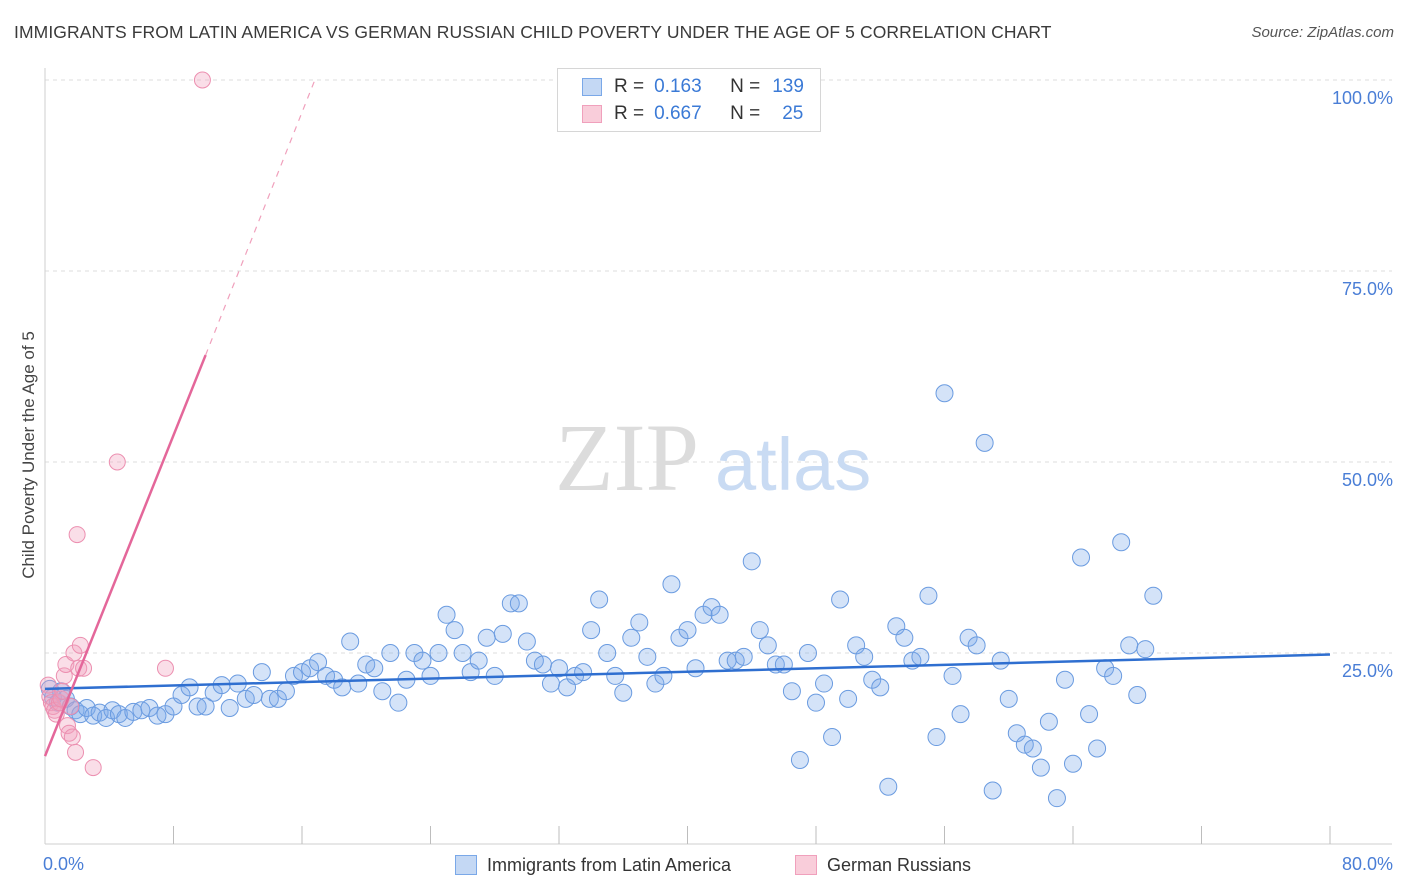  I want to click on bottom-legend-german-russians: German Russians, so click(883, 865).